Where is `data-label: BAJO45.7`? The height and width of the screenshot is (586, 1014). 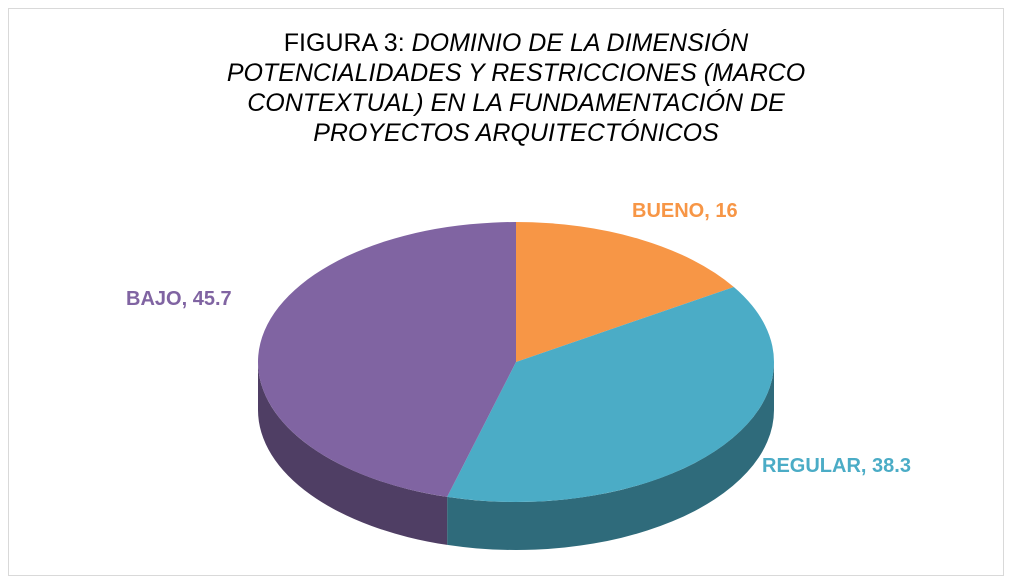
data-label: BAJO45.7 is located at coordinates (179, 299).